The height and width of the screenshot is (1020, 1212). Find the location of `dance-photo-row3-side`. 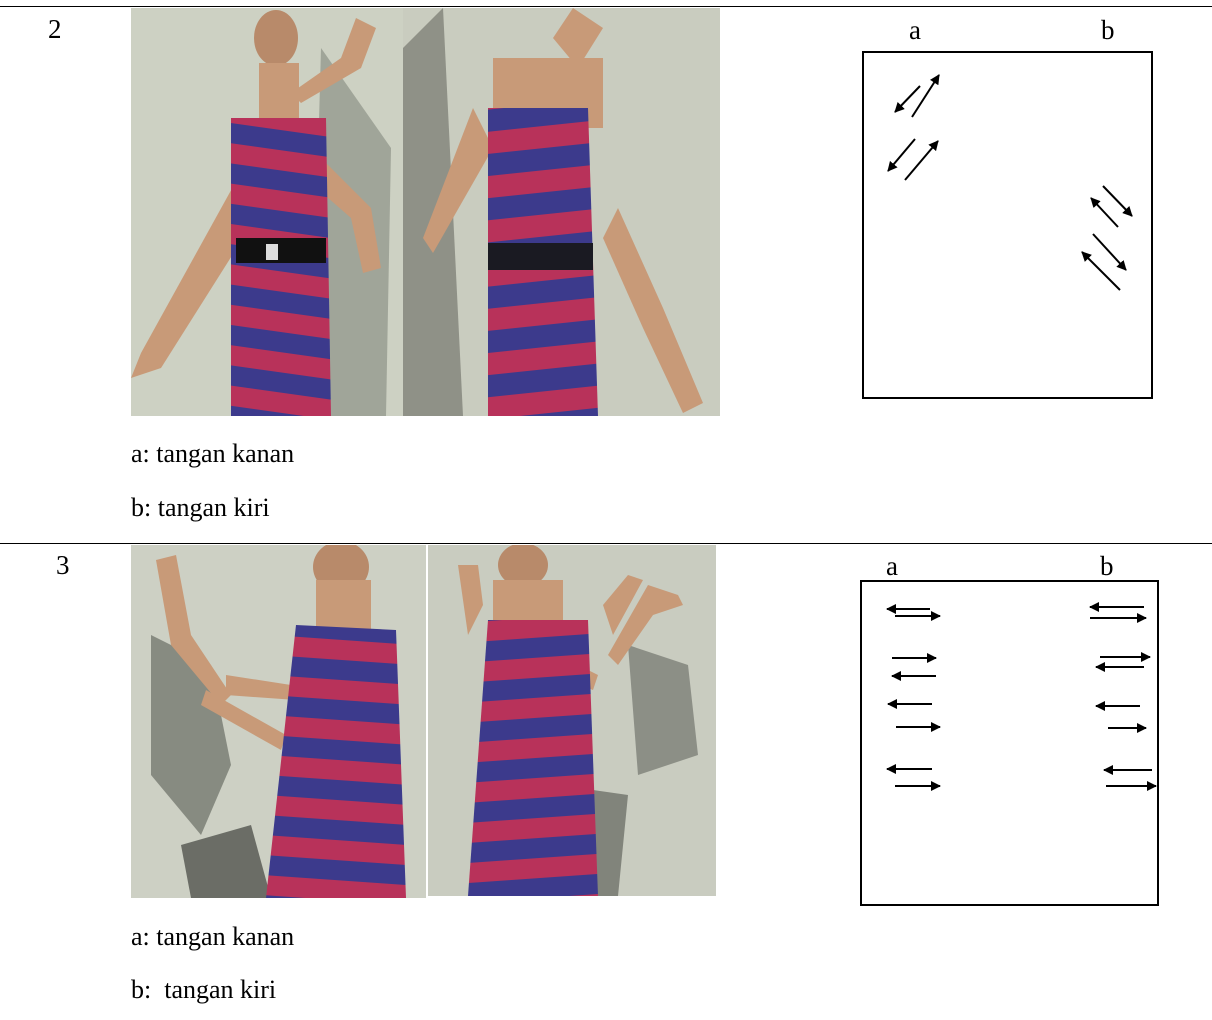

dance-photo-row3-side is located at coordinates (572, 720).